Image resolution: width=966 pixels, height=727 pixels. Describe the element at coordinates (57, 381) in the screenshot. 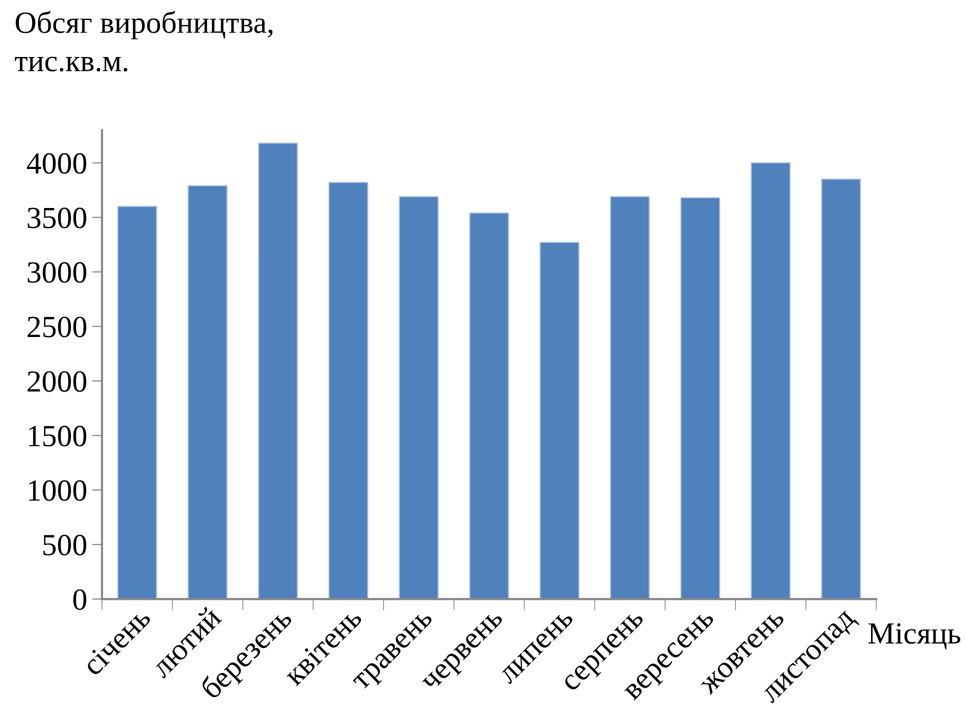

I see `y-tick-label: 2000` at that location.